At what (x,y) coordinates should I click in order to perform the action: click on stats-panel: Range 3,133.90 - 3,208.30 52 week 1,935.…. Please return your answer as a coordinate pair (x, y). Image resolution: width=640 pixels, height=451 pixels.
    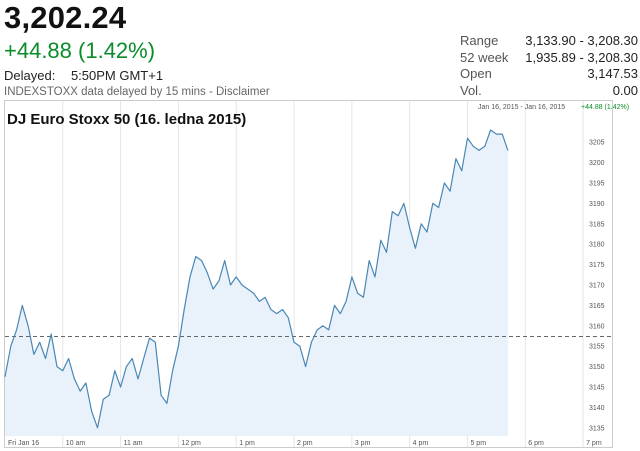
    Looking at the image, I should click on (549, 66).